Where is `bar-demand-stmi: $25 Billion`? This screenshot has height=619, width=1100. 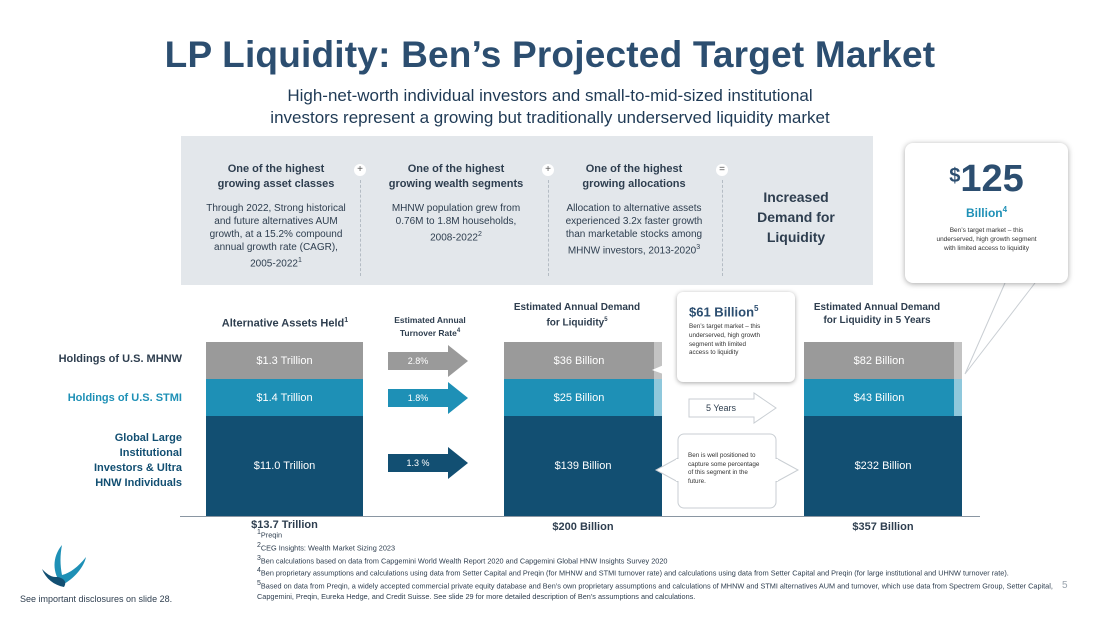
bar-demand-stmi: $25 Billion is located at coordinates (579, 397).